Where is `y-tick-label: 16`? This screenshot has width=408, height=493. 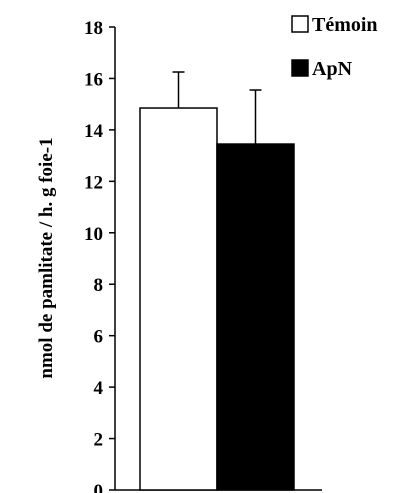
y-tick-label: 16 is located at coordinates (93, 79).